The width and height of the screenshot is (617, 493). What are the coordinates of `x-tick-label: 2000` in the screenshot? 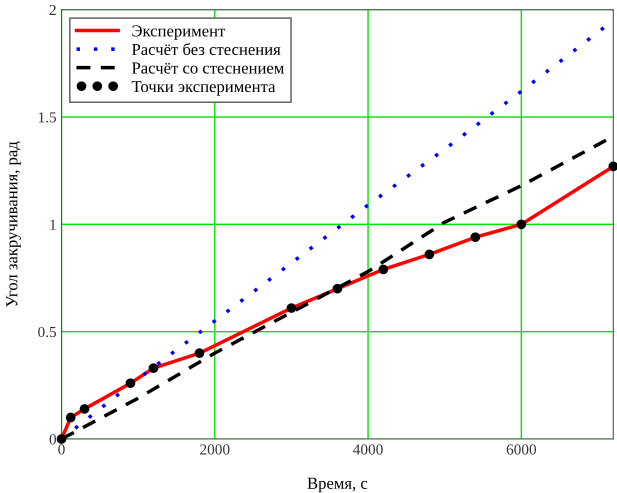 It's located at (215, 449).